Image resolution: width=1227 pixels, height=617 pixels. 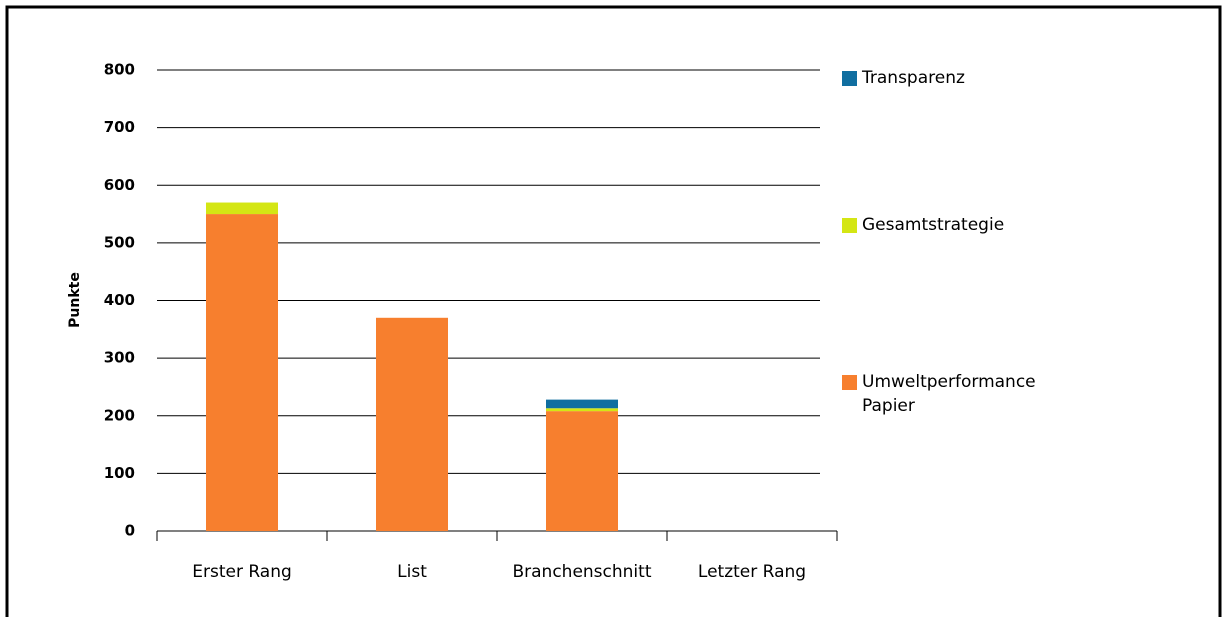 What do you see at coordinates (581, 572) in the screenshot?
I see `x-tick-label: Branchenschnitt` at bounding box center [581, 572].